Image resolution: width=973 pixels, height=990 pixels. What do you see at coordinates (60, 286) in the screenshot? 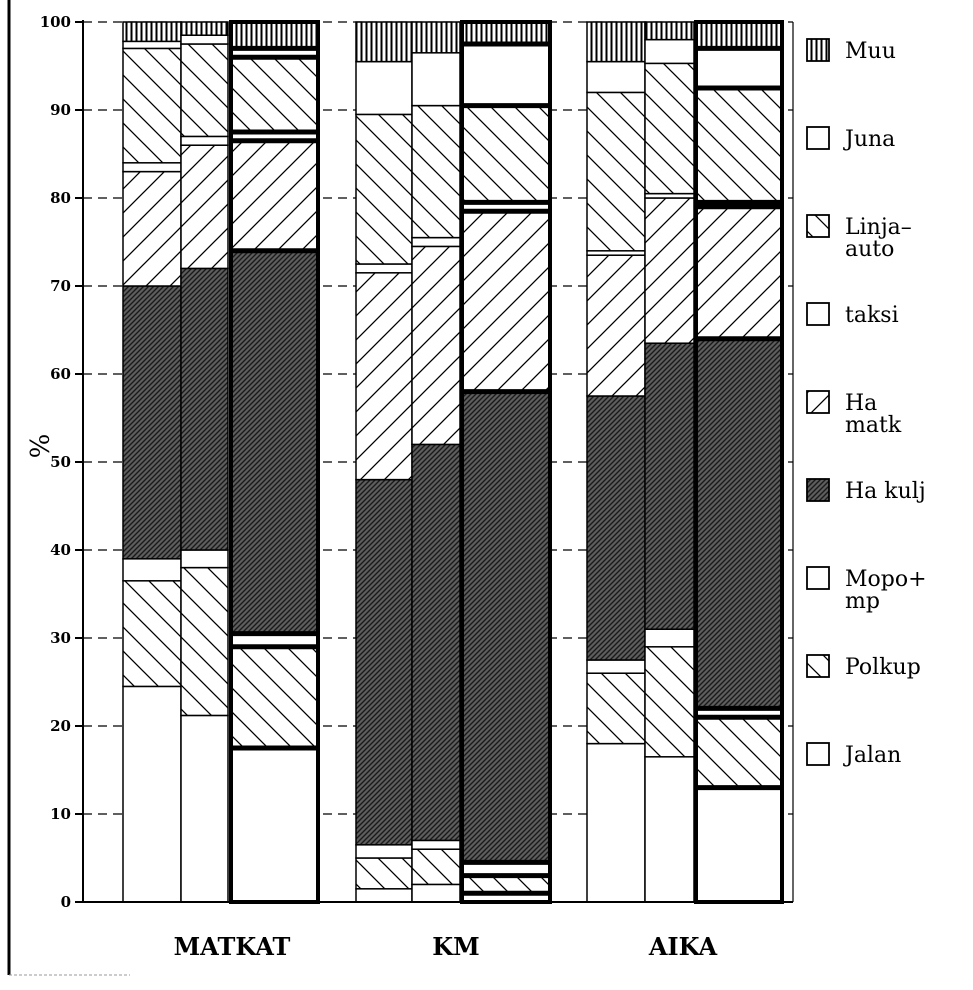
I see `y-tick-label: 70` at bounding box center [60, 286].